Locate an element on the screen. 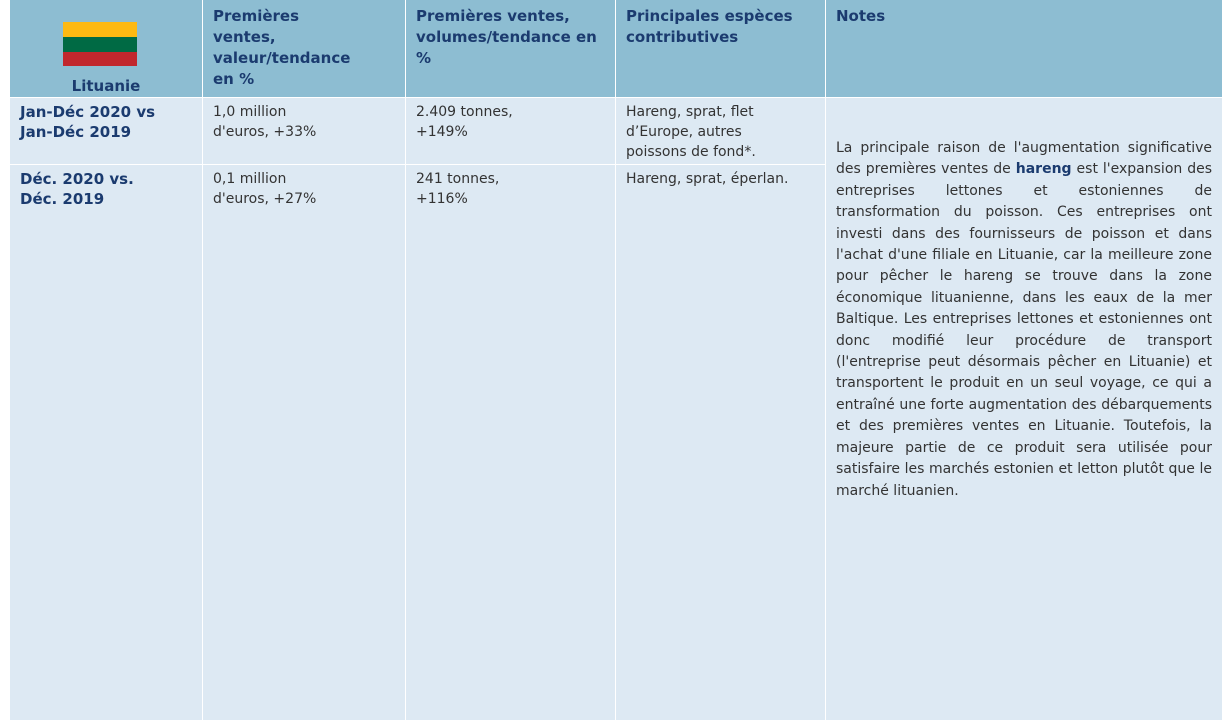 This screenshot has width=1222, height=720. column-header: Notes is located at coordinates (1024, 48).